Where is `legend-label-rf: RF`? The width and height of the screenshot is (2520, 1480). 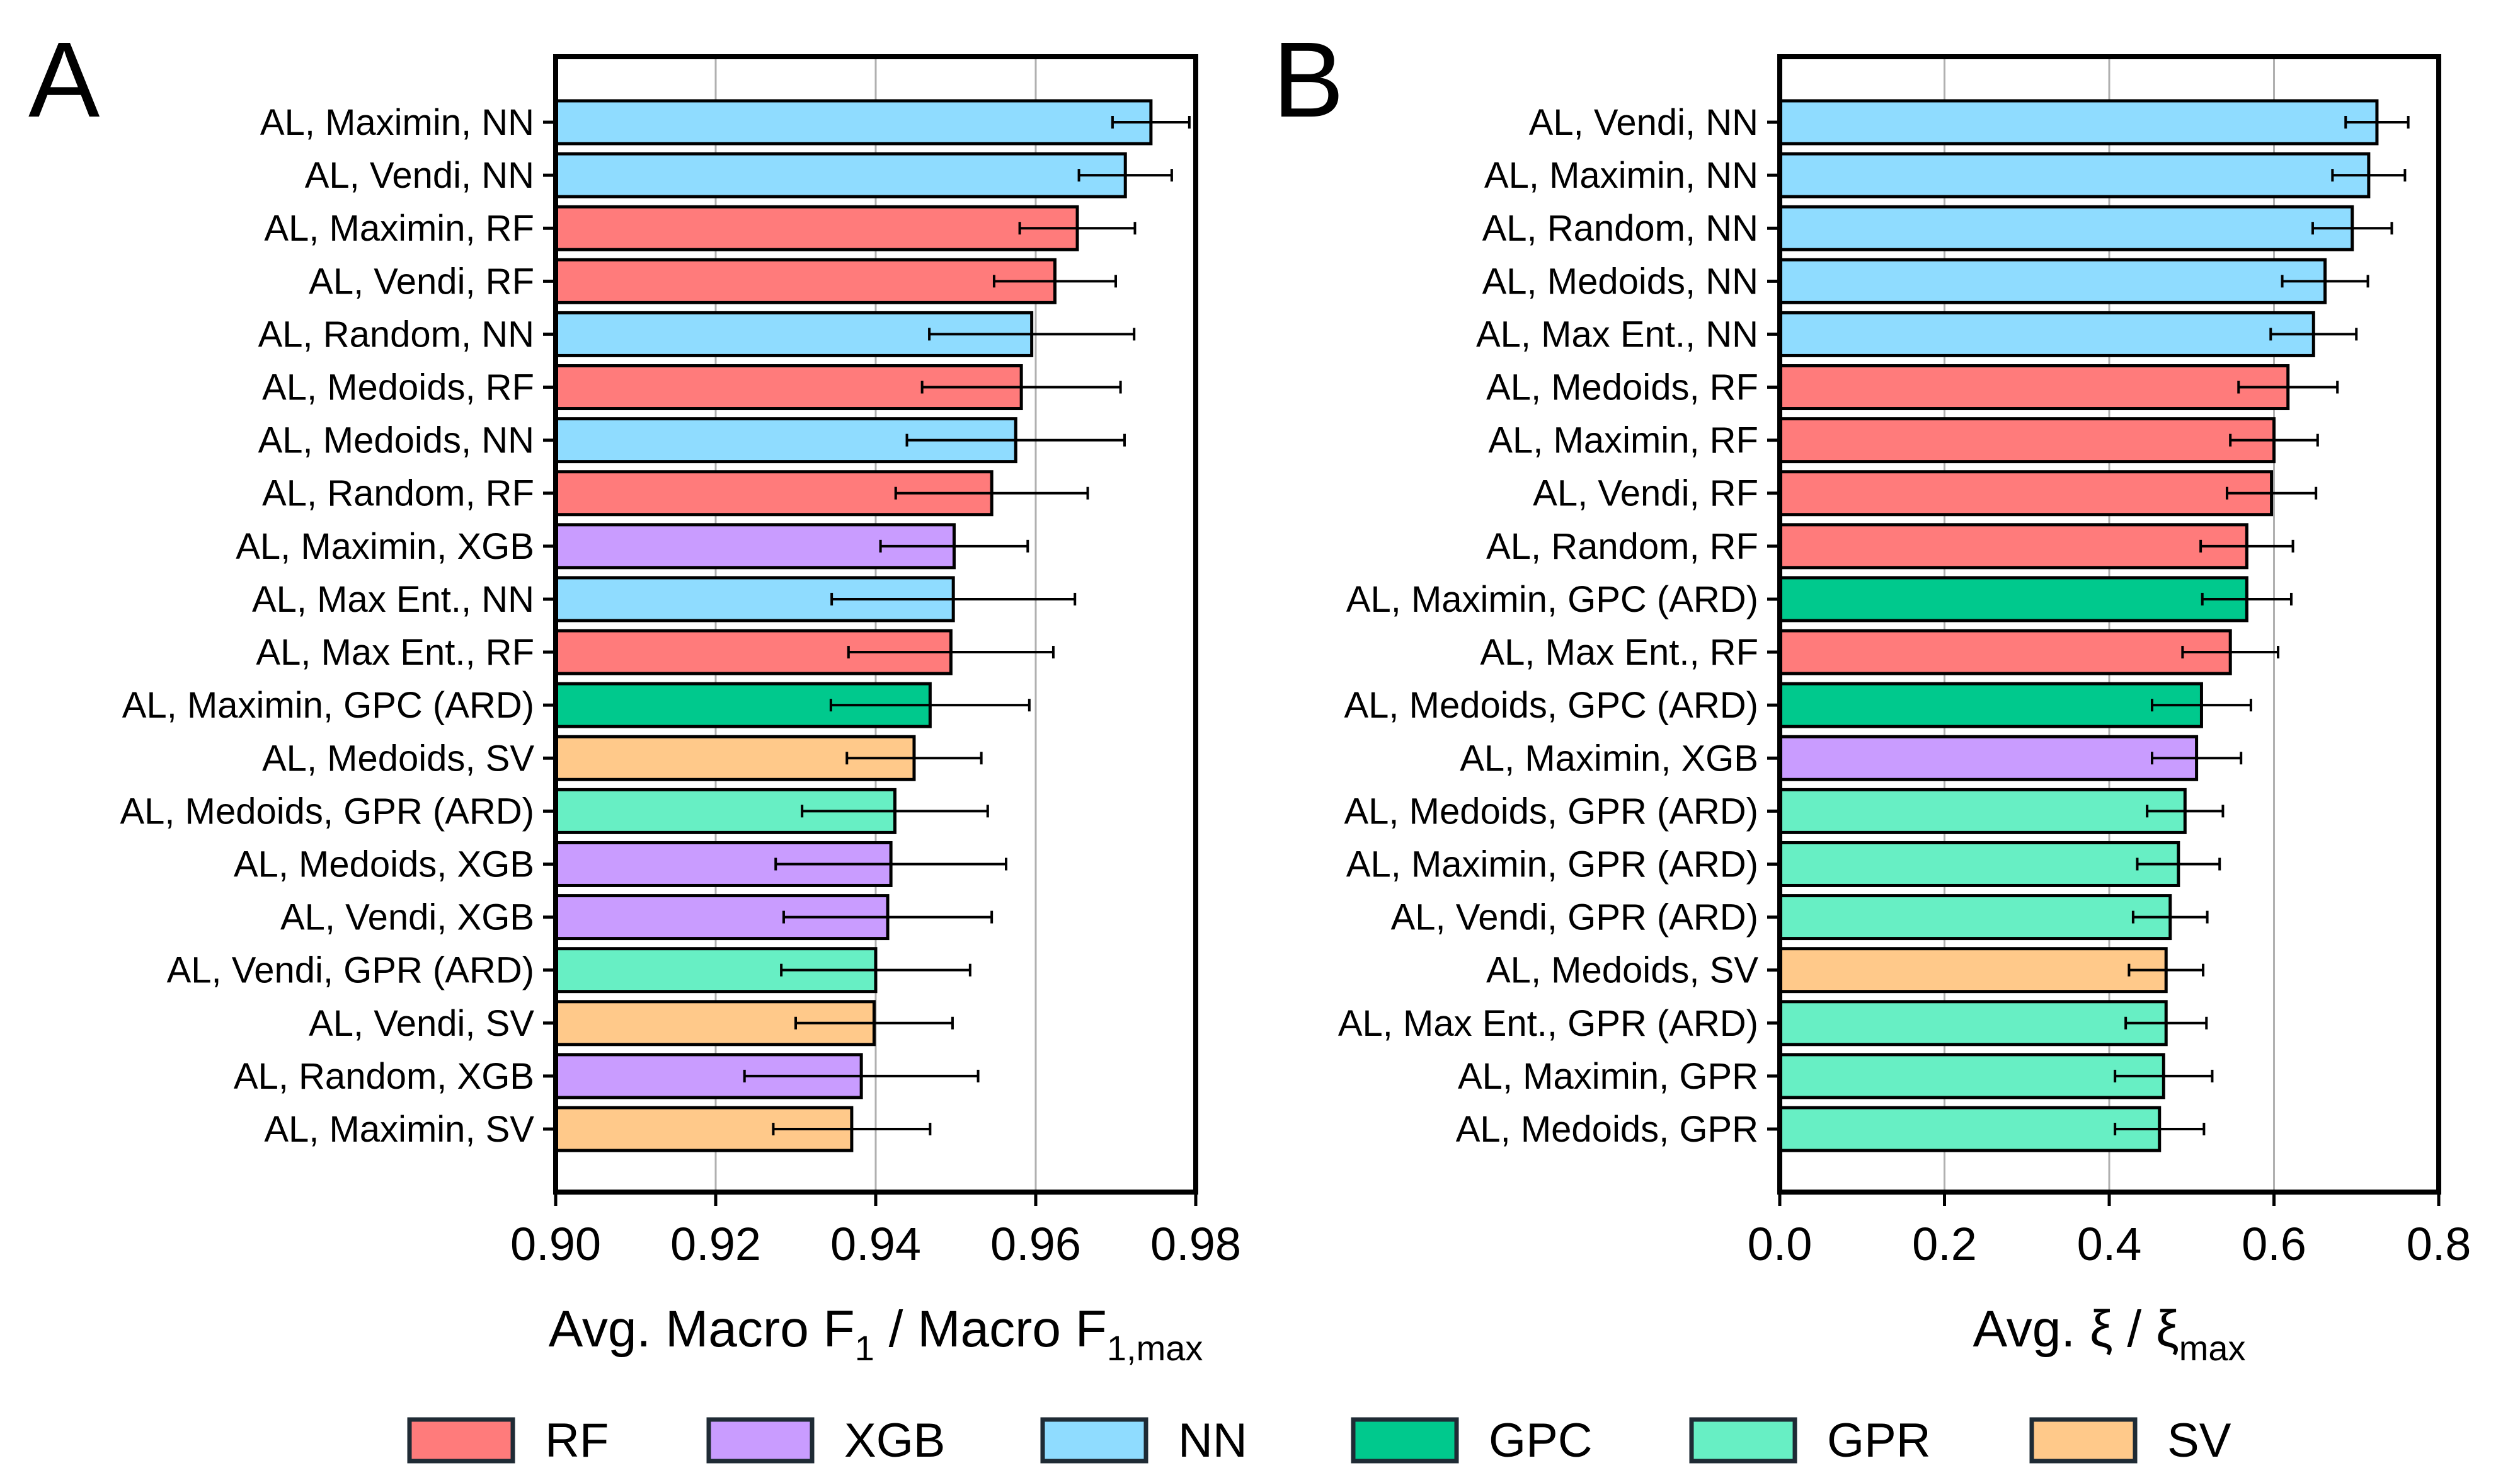 legend-label-rf: RF is located at coordinates (577, 1440).